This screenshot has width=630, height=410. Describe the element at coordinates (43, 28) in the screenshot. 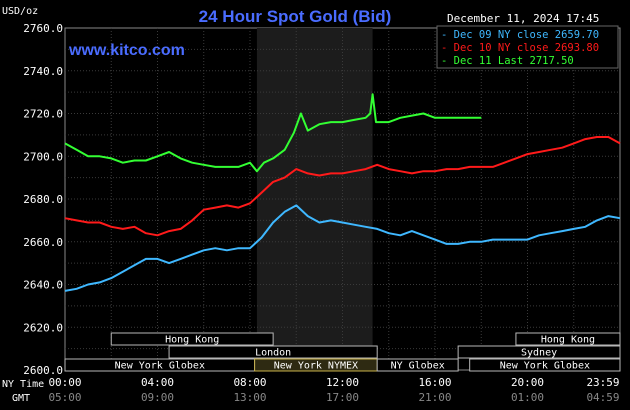

I see `y-tick-label: 2760.0` at that location.